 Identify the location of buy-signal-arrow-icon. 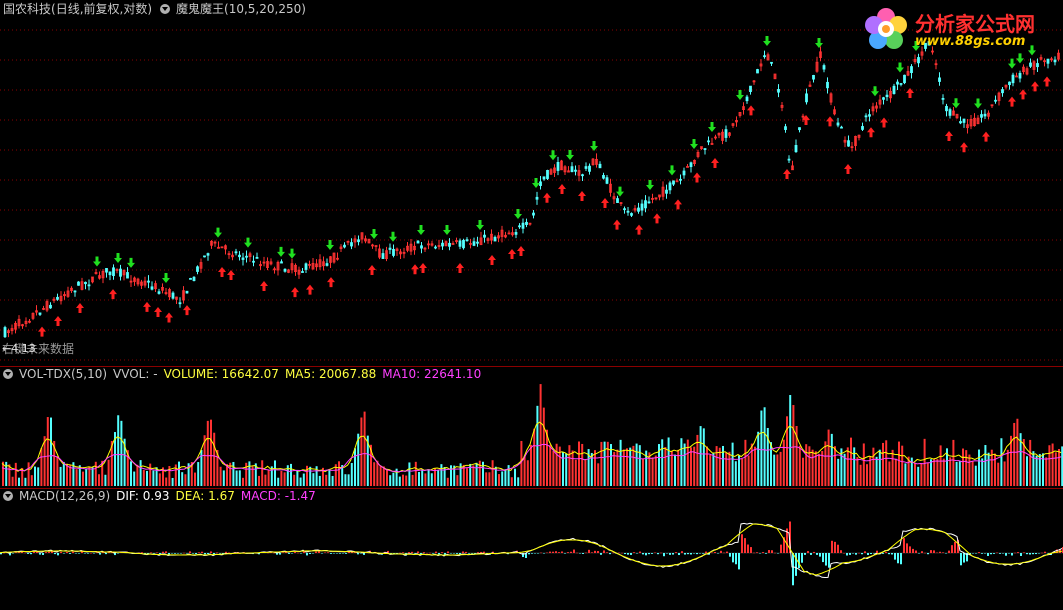
(58, 321).